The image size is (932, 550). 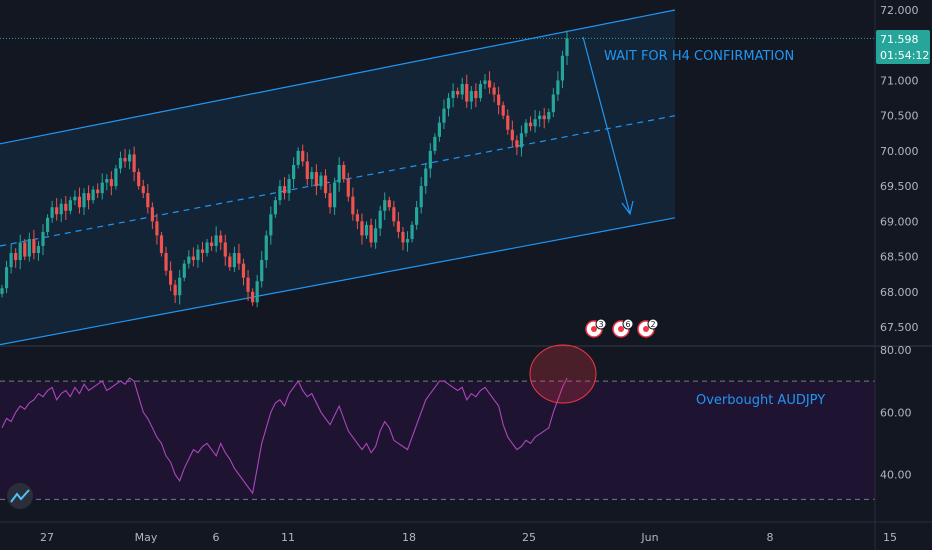 I want to click on overbought-annotation: Overbought AUDJPY, so click(x=760, y=400).